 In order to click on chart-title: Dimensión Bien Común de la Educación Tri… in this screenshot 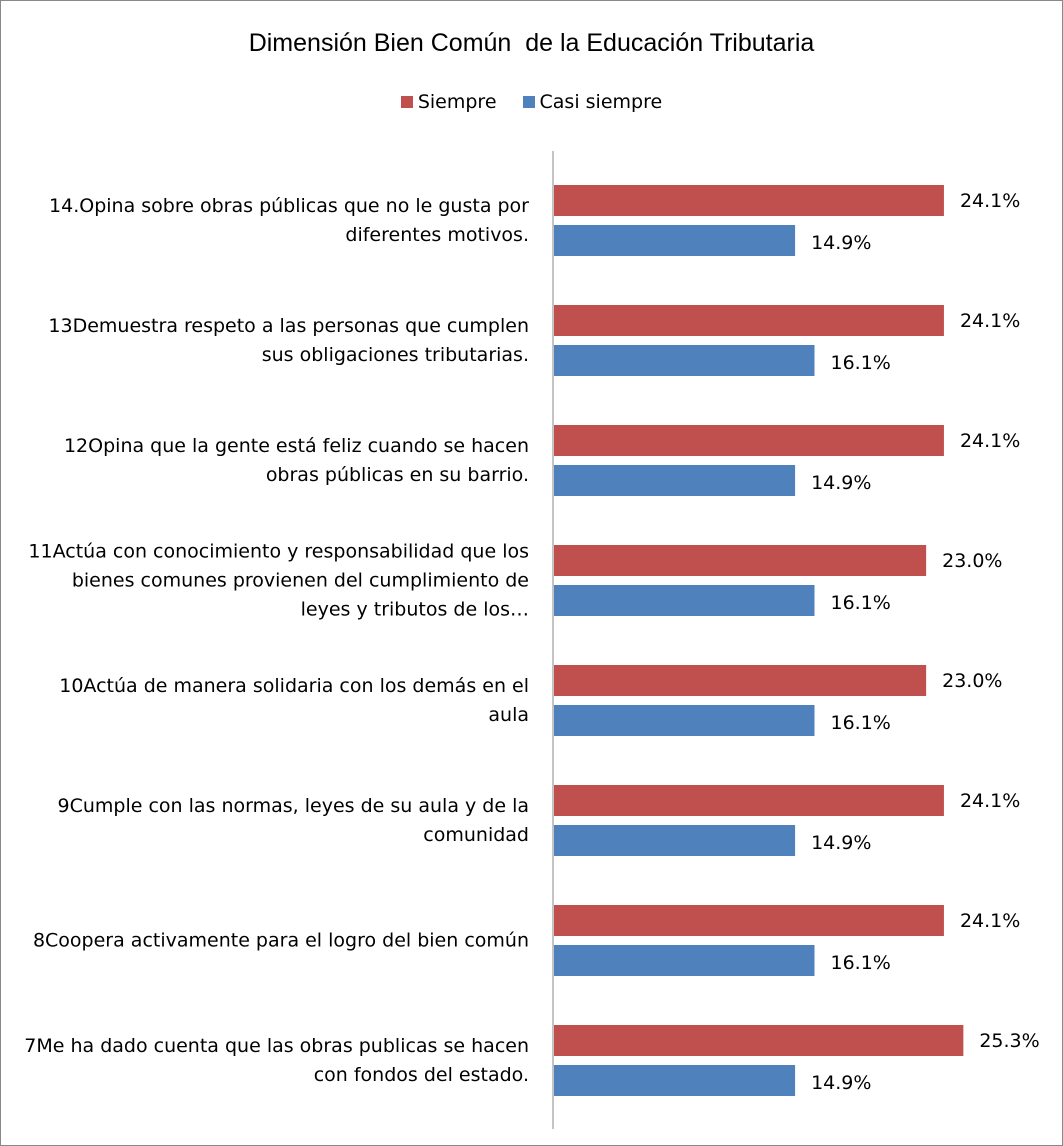, I will do `click(531, 43)`.